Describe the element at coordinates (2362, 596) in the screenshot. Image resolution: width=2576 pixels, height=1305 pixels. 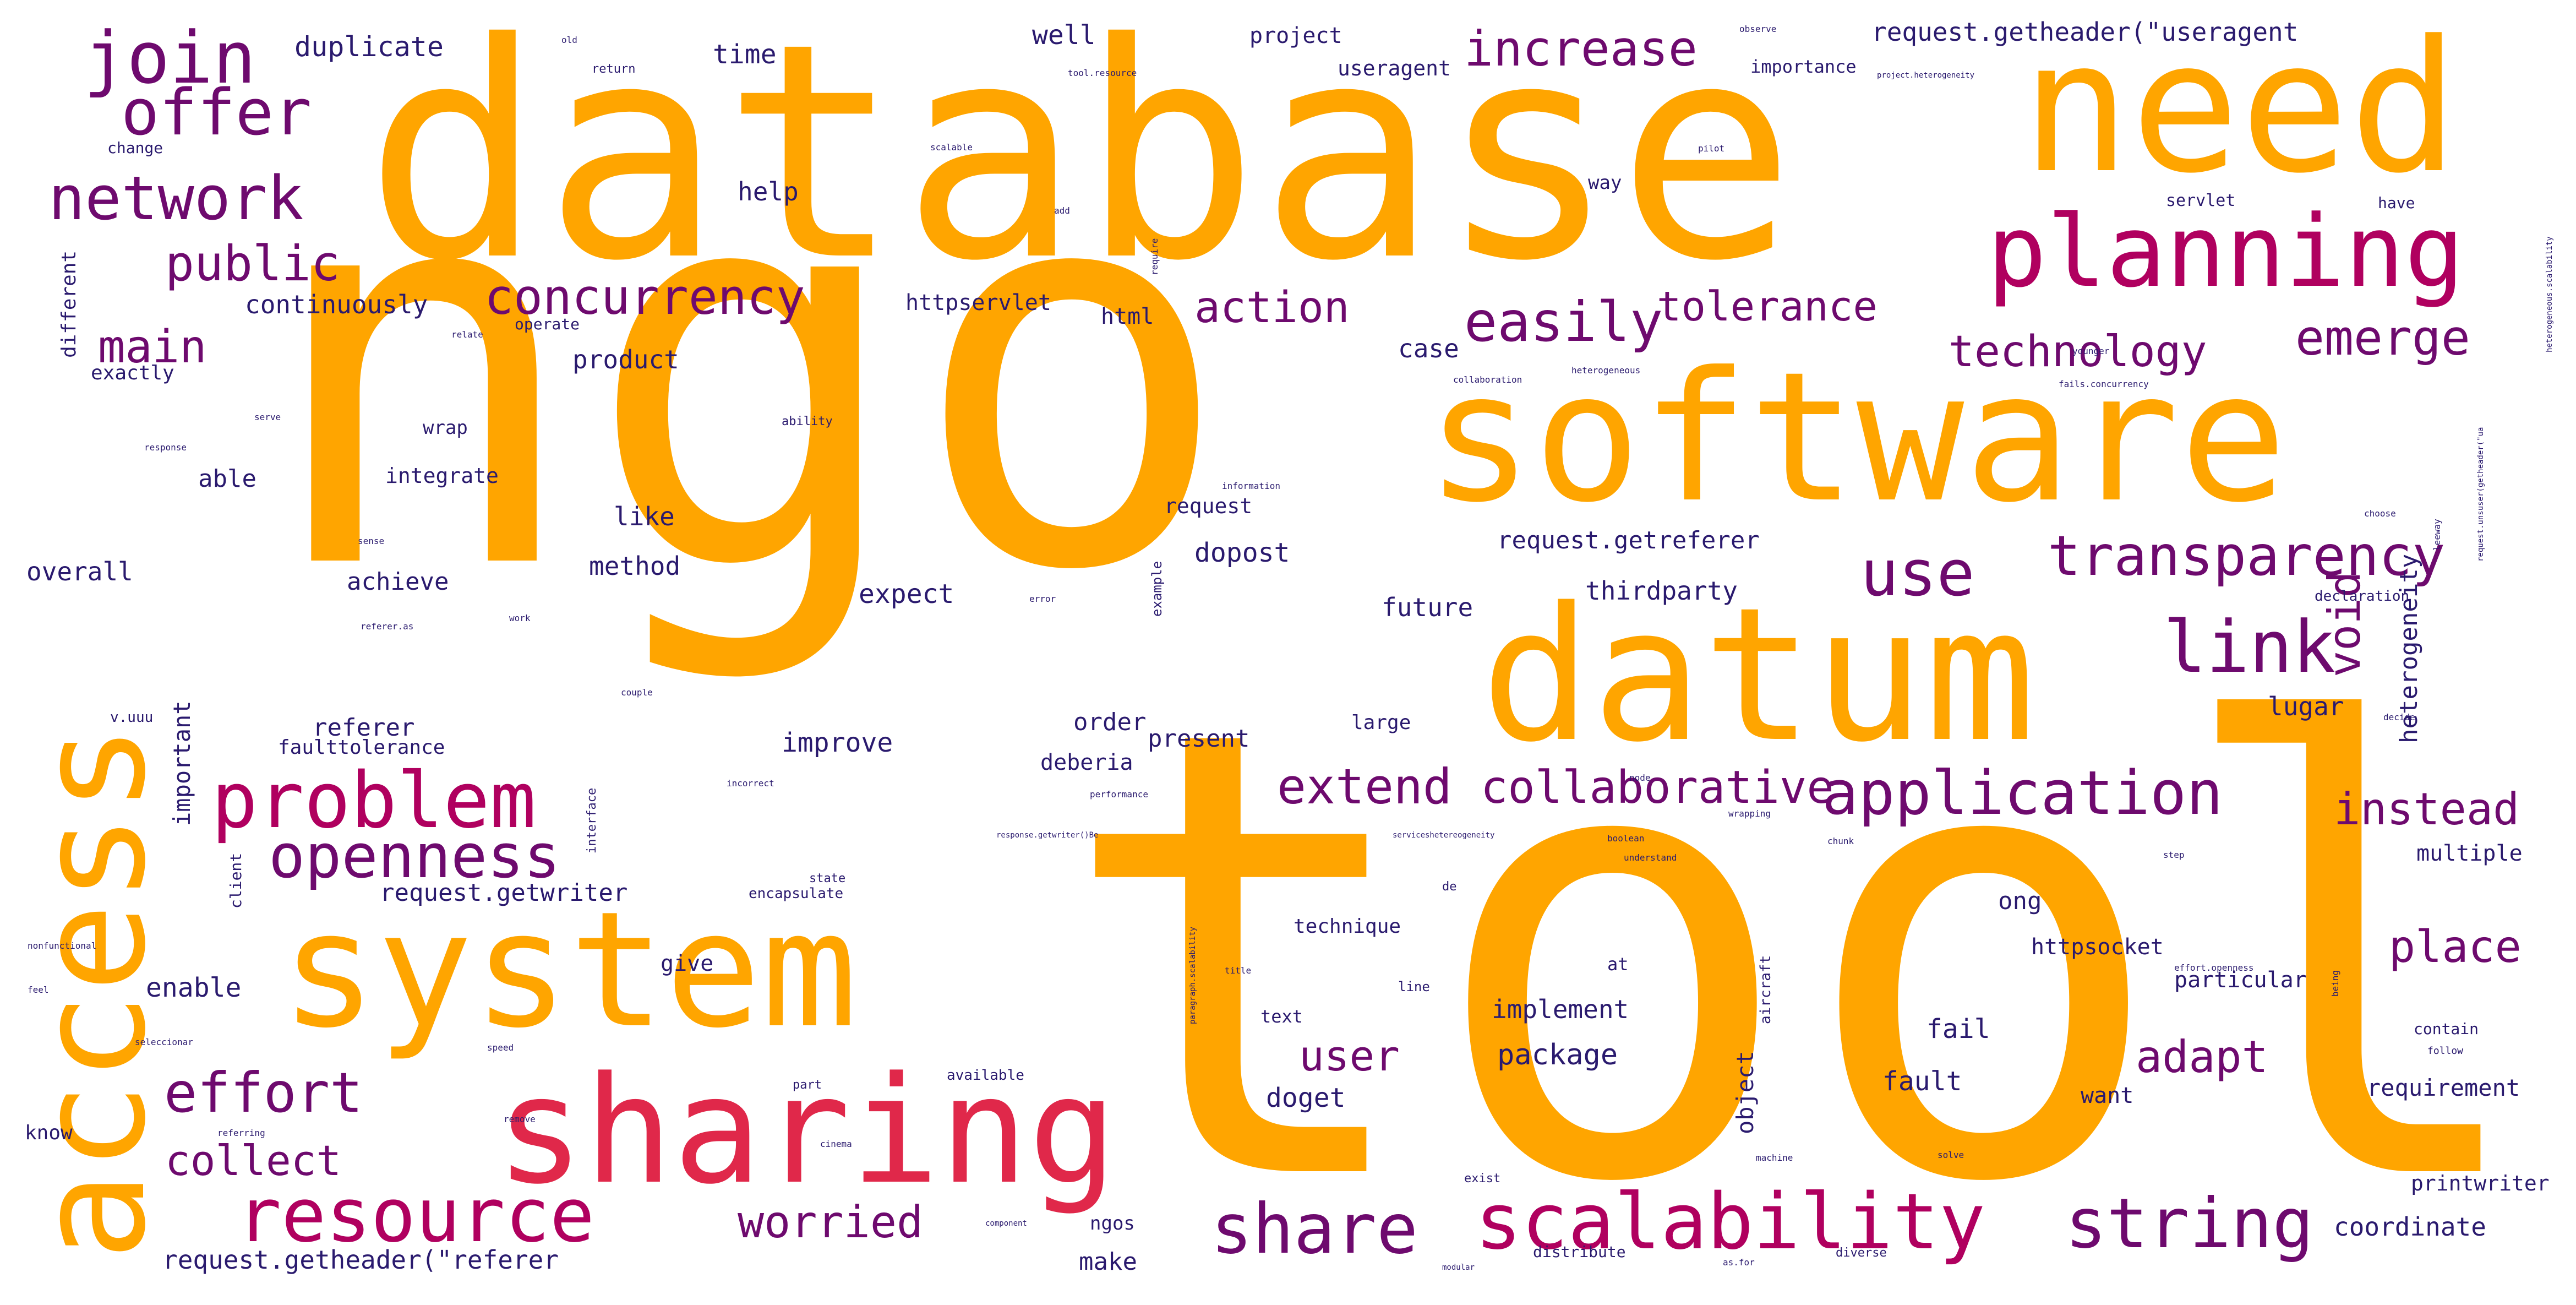
I see `word-declaration: declaration` at that location.